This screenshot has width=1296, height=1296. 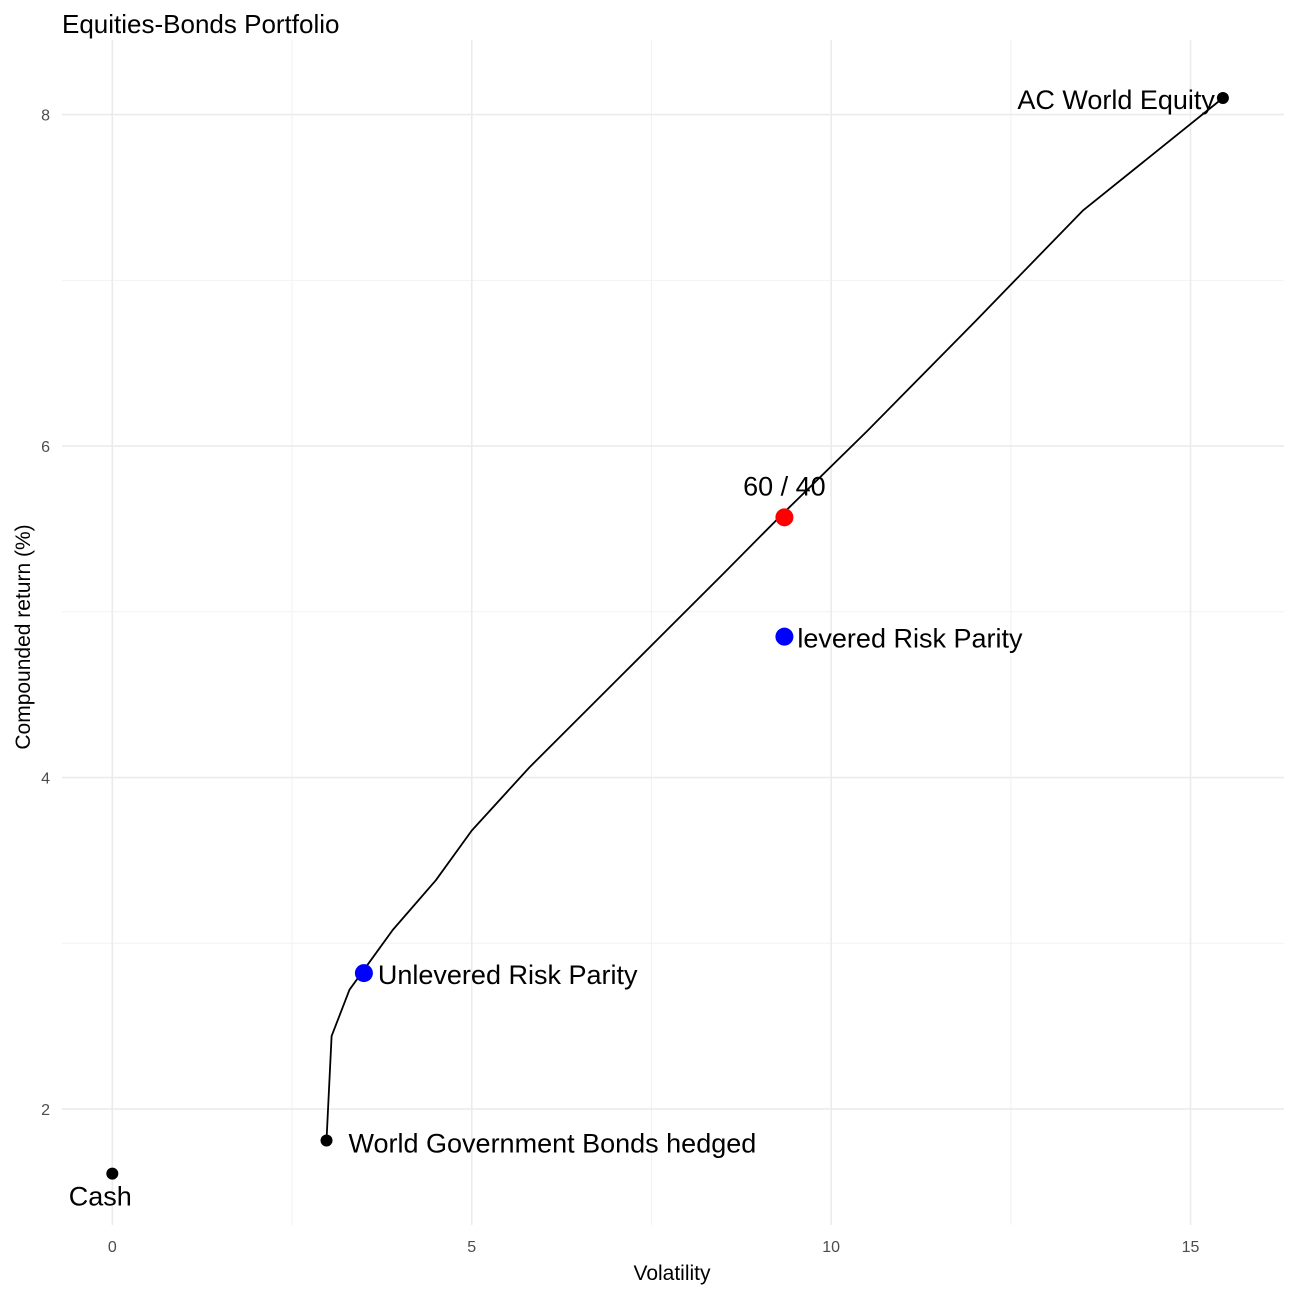 What do you see at coordinates (508, 975) in the screenshot?
I see `label-unlevered-risk-parity: Unlevered Risk Parity` at bounding box center [508, 975].